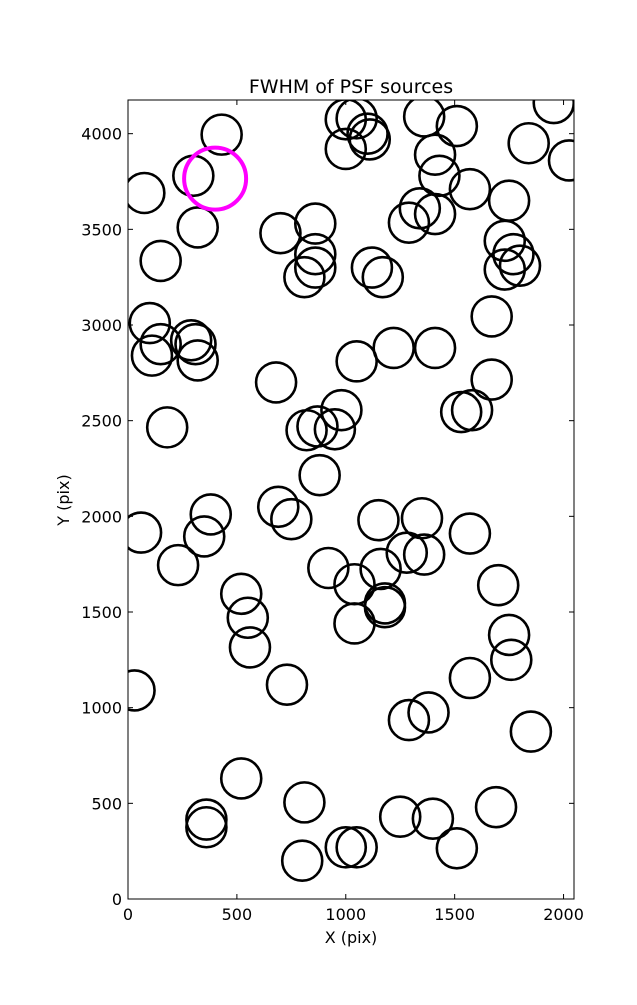 Image resolution: width=637 pixels, height=1005 pixels. What do you see at coordinates (106, 803) in the screenshot?
I see `y-tick-label: 500` at bounding box center [106, 803].